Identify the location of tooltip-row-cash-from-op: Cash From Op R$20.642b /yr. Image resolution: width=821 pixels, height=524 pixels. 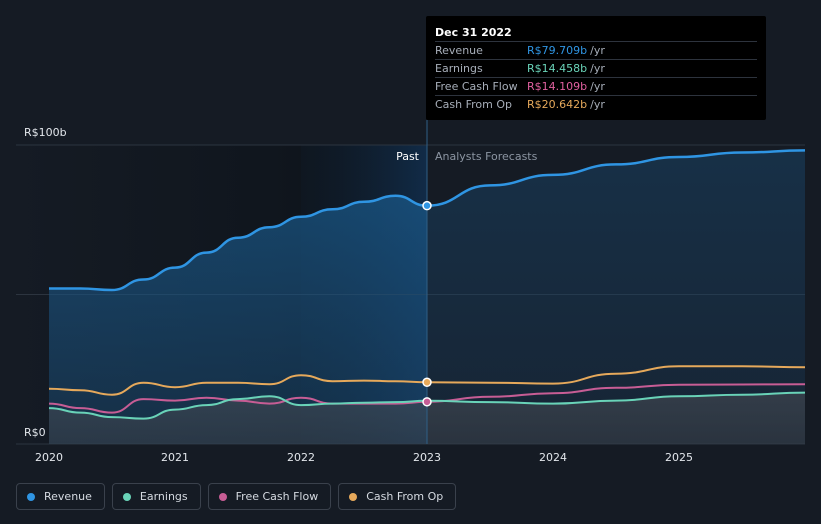
(596, 104).